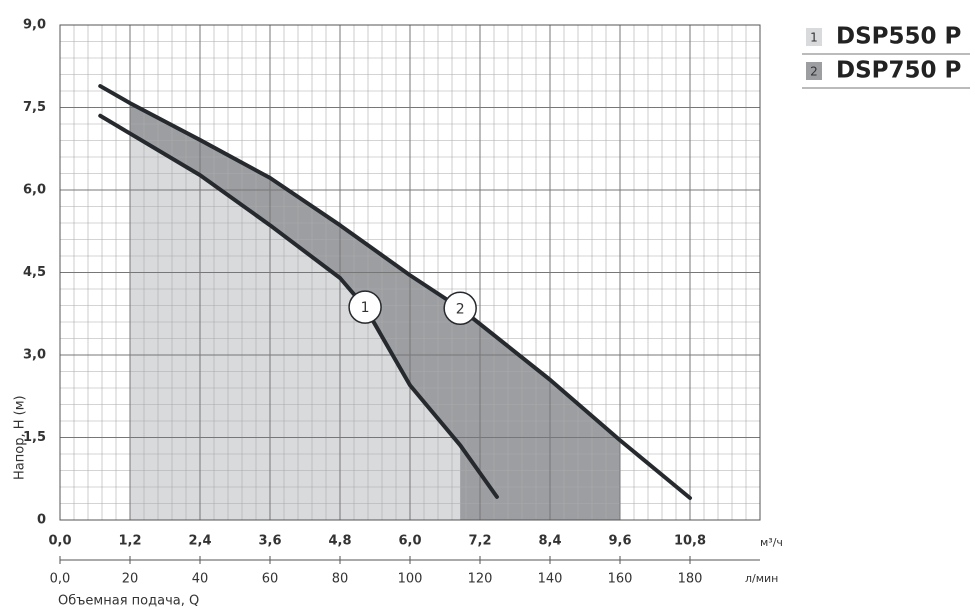 Image resolution: width=975 pixels, height=615 pixels. I want to click on x2-tick-label: 40, so click(200, 579).